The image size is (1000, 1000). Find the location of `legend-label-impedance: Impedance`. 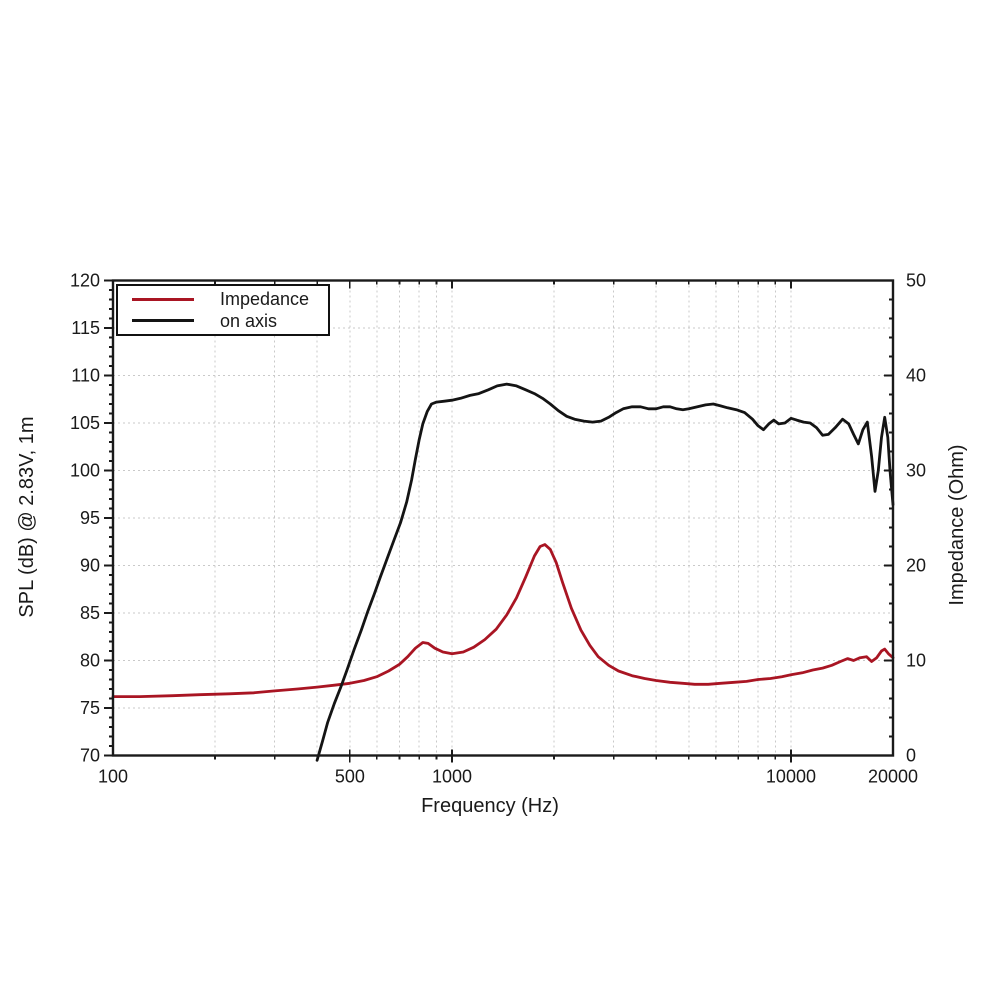

legend-label-impedance: Impedance is located at coordinates (265, 299).